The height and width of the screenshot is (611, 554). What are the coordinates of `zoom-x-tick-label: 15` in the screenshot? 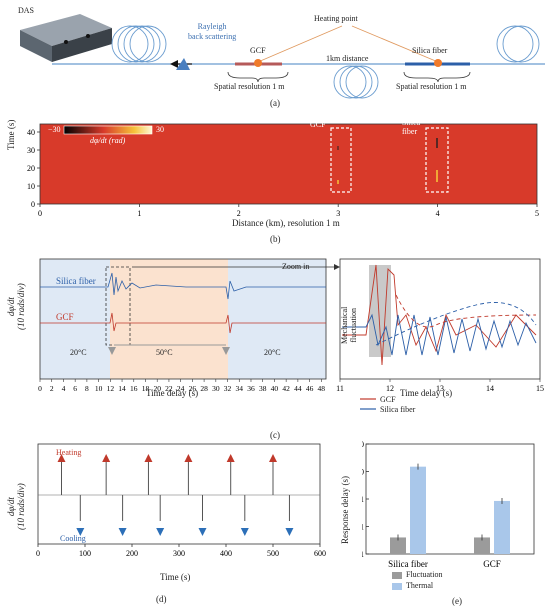 It's located at (540, 388).